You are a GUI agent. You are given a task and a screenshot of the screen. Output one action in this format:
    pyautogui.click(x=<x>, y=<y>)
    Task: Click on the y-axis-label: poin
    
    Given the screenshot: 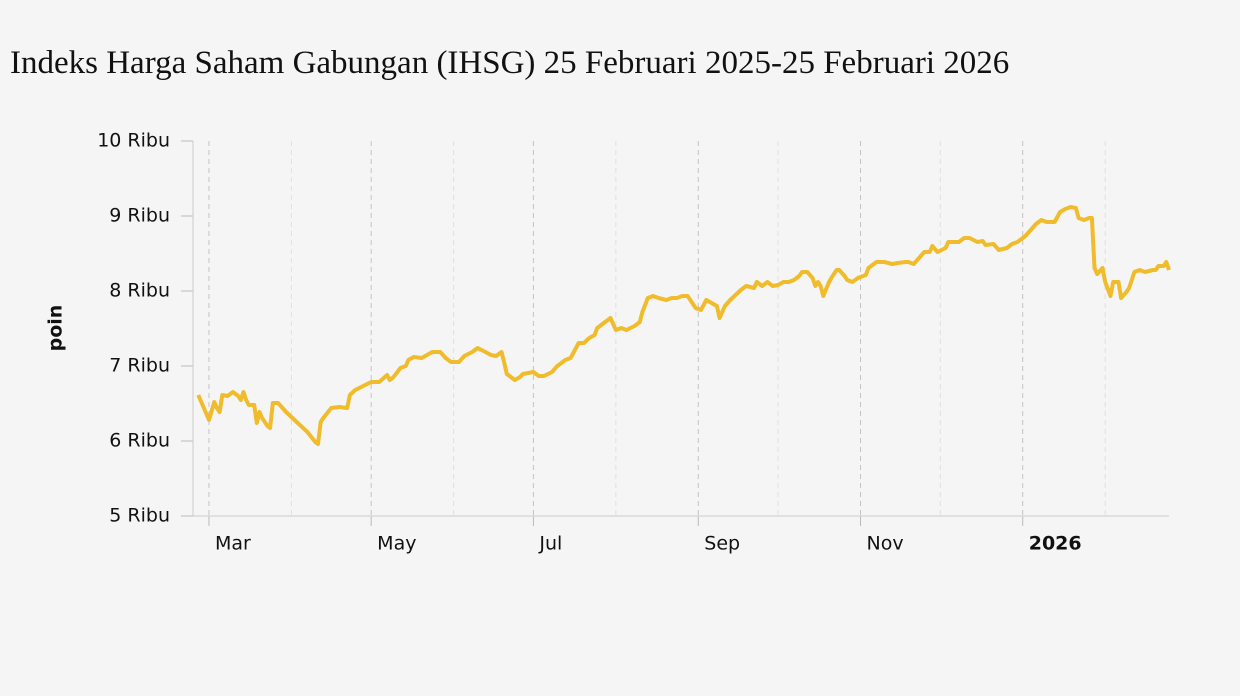 What is the action you would take?
    pyautogui.click(x=56, y=328)
    